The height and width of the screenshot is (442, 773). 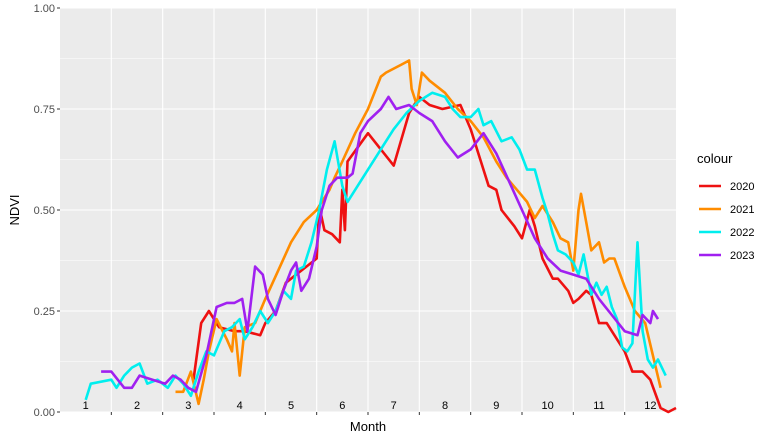 What do you see at coordinates (715, 158) in the screenshot?
I see `legend-title: colour` at bounding box center [715, 158].